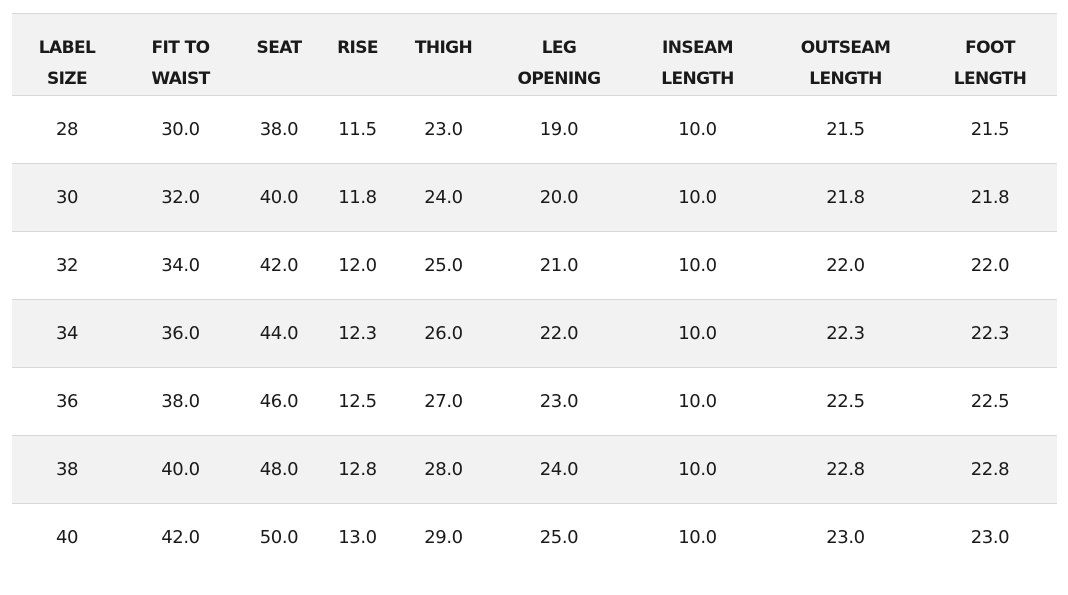 This screenshot has height=595, width=1068. Describe the element at coordinates (67, 129) in the screenshot. I see `size-label-cell: 28` at that location.